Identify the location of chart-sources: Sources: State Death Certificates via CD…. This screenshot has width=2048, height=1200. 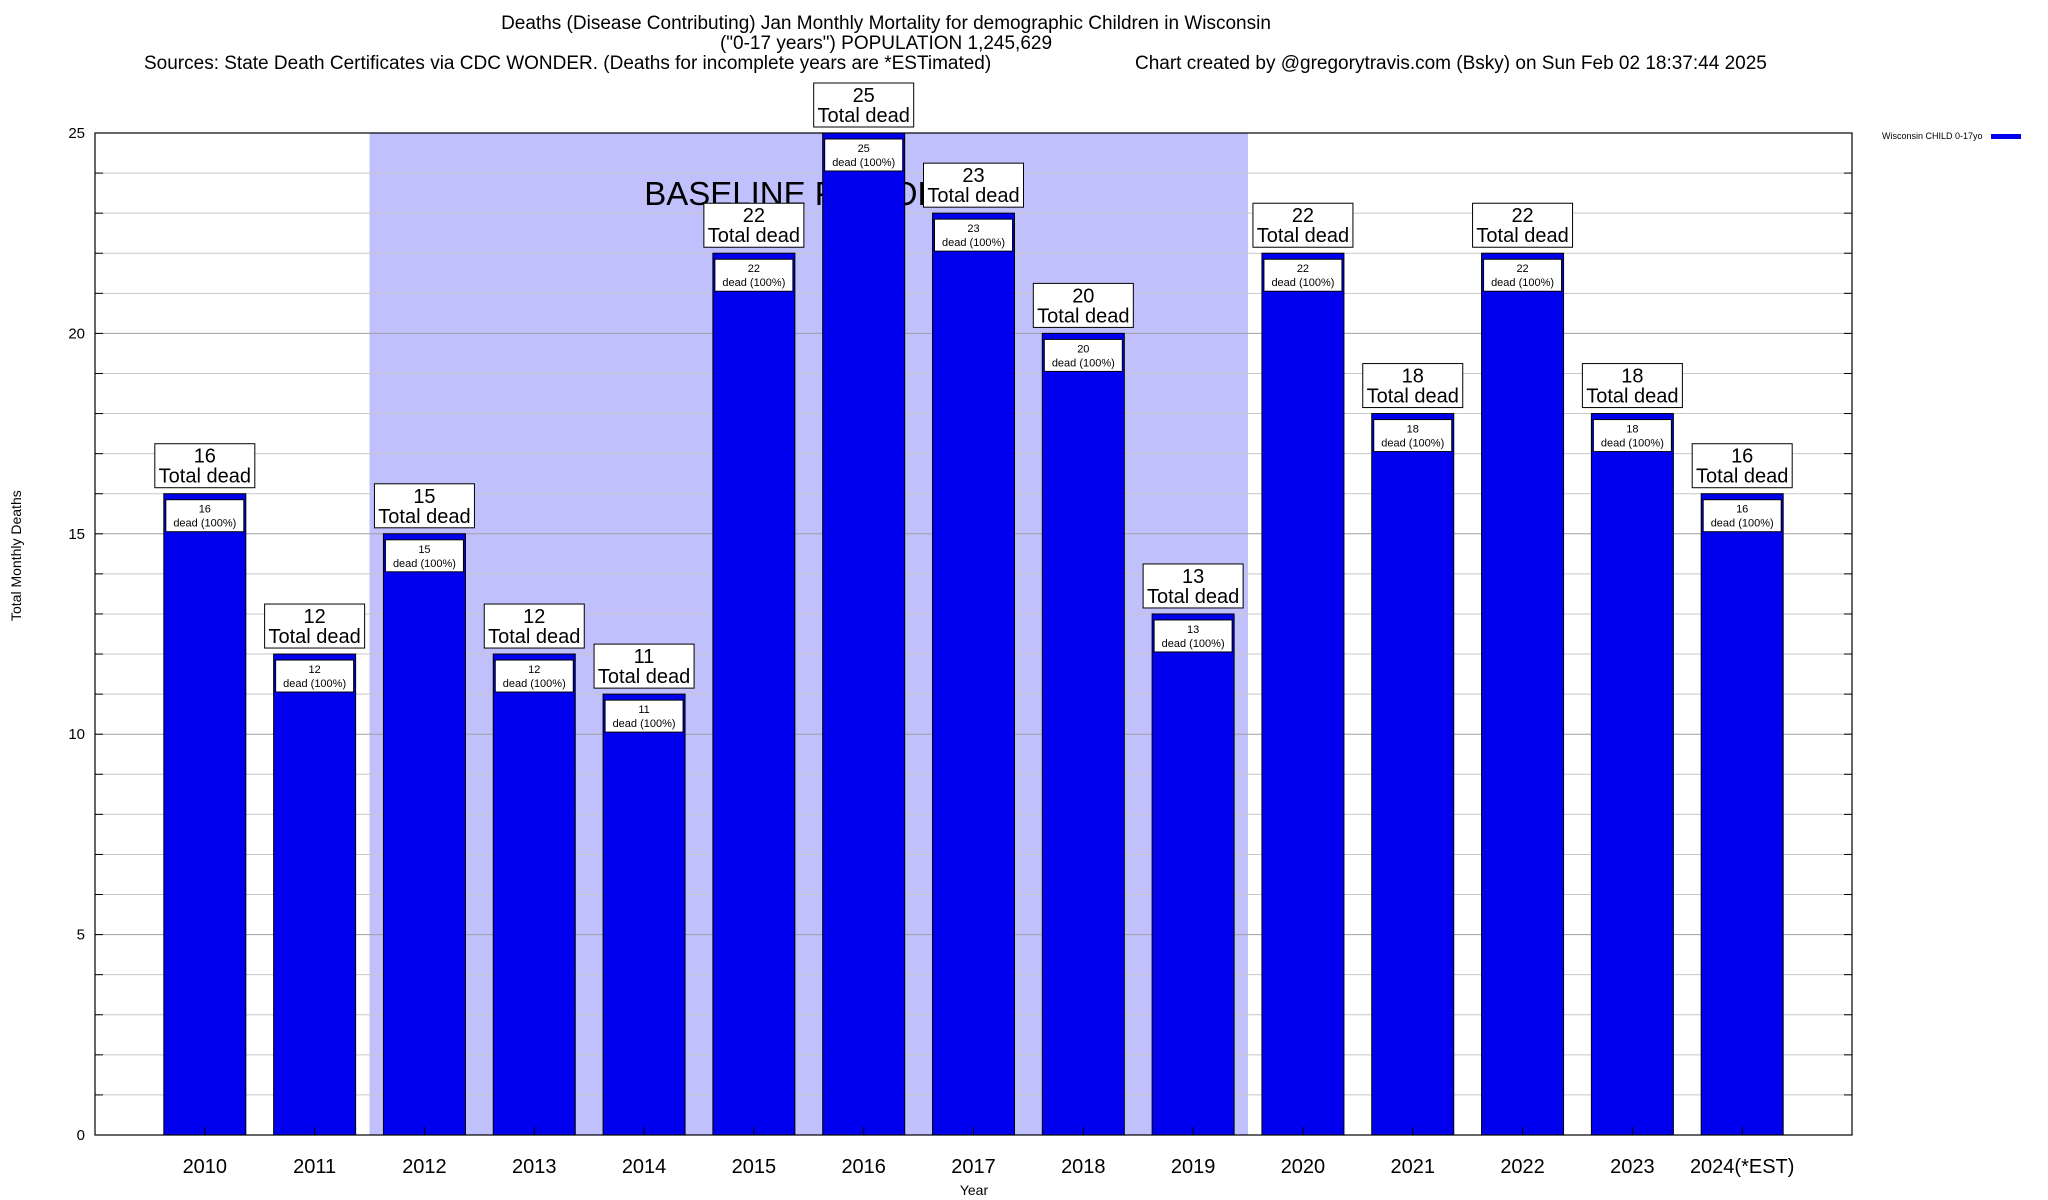
(568, 63).